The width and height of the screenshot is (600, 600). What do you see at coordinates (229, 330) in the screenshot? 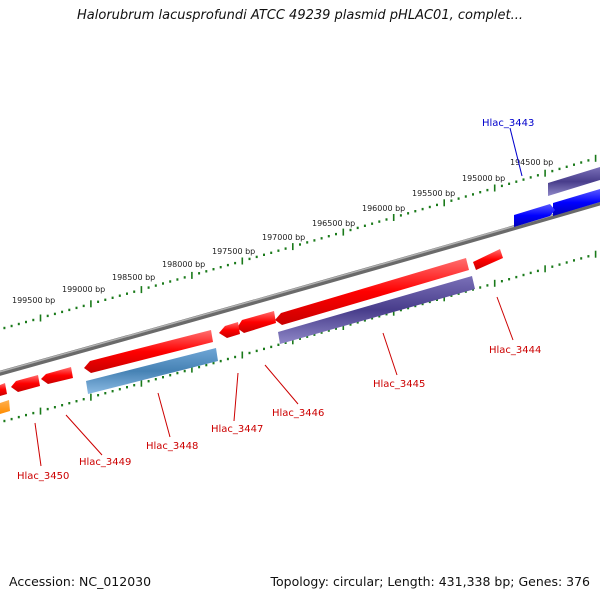
I see `gene-hlac-3447b` at bounding box center [229, 330].